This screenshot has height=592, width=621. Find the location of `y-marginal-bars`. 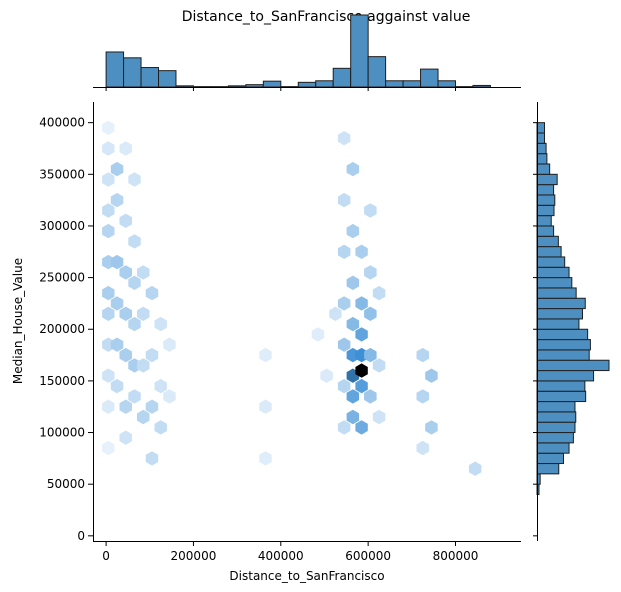

y-marginal-bars is located at coordinates (573, 309).